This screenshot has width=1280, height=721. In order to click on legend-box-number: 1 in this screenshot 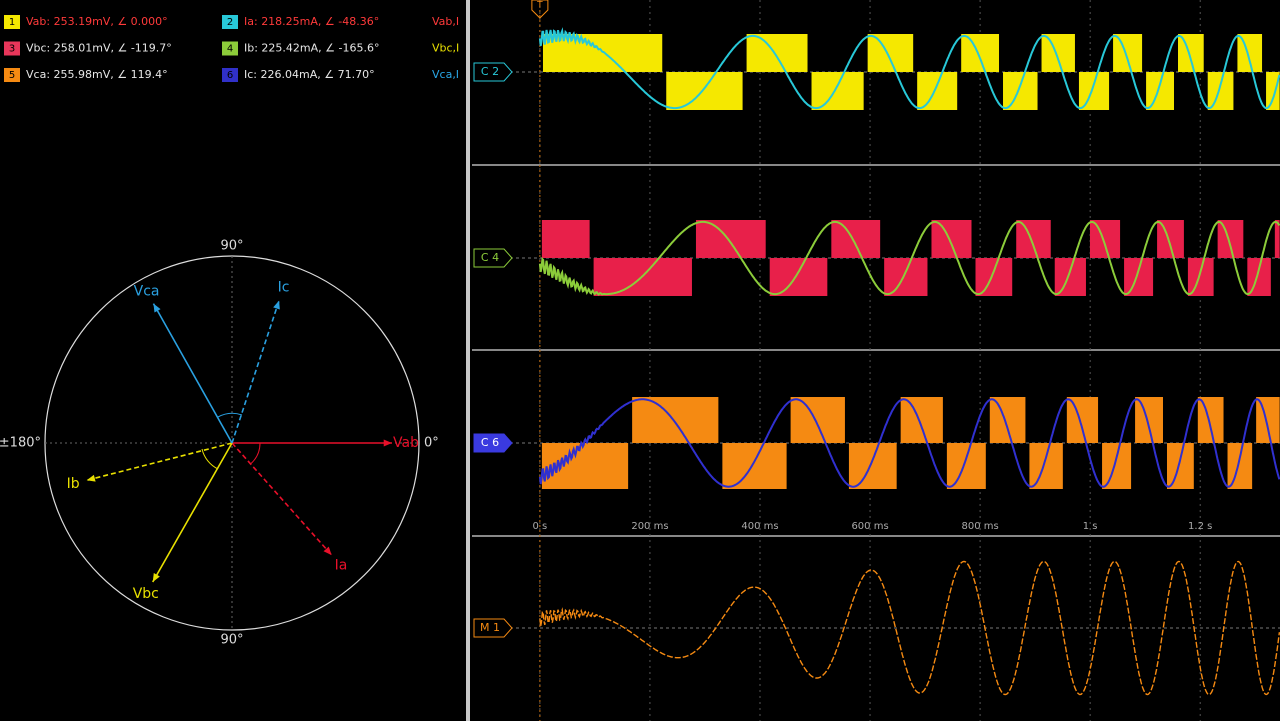, I will do `click(12, 22)`.